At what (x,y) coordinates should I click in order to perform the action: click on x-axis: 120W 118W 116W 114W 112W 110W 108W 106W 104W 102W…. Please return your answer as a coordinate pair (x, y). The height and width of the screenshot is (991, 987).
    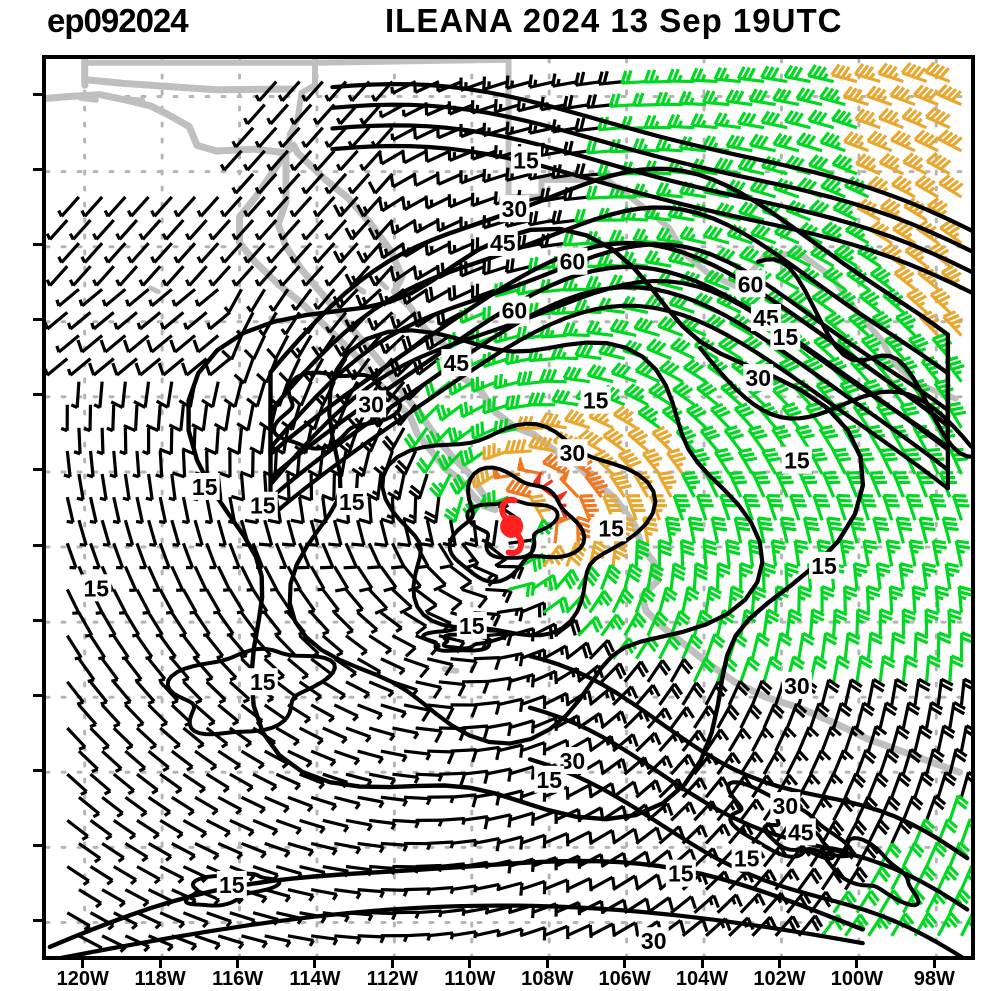
    Looking at the image, I should click on (508, 974).